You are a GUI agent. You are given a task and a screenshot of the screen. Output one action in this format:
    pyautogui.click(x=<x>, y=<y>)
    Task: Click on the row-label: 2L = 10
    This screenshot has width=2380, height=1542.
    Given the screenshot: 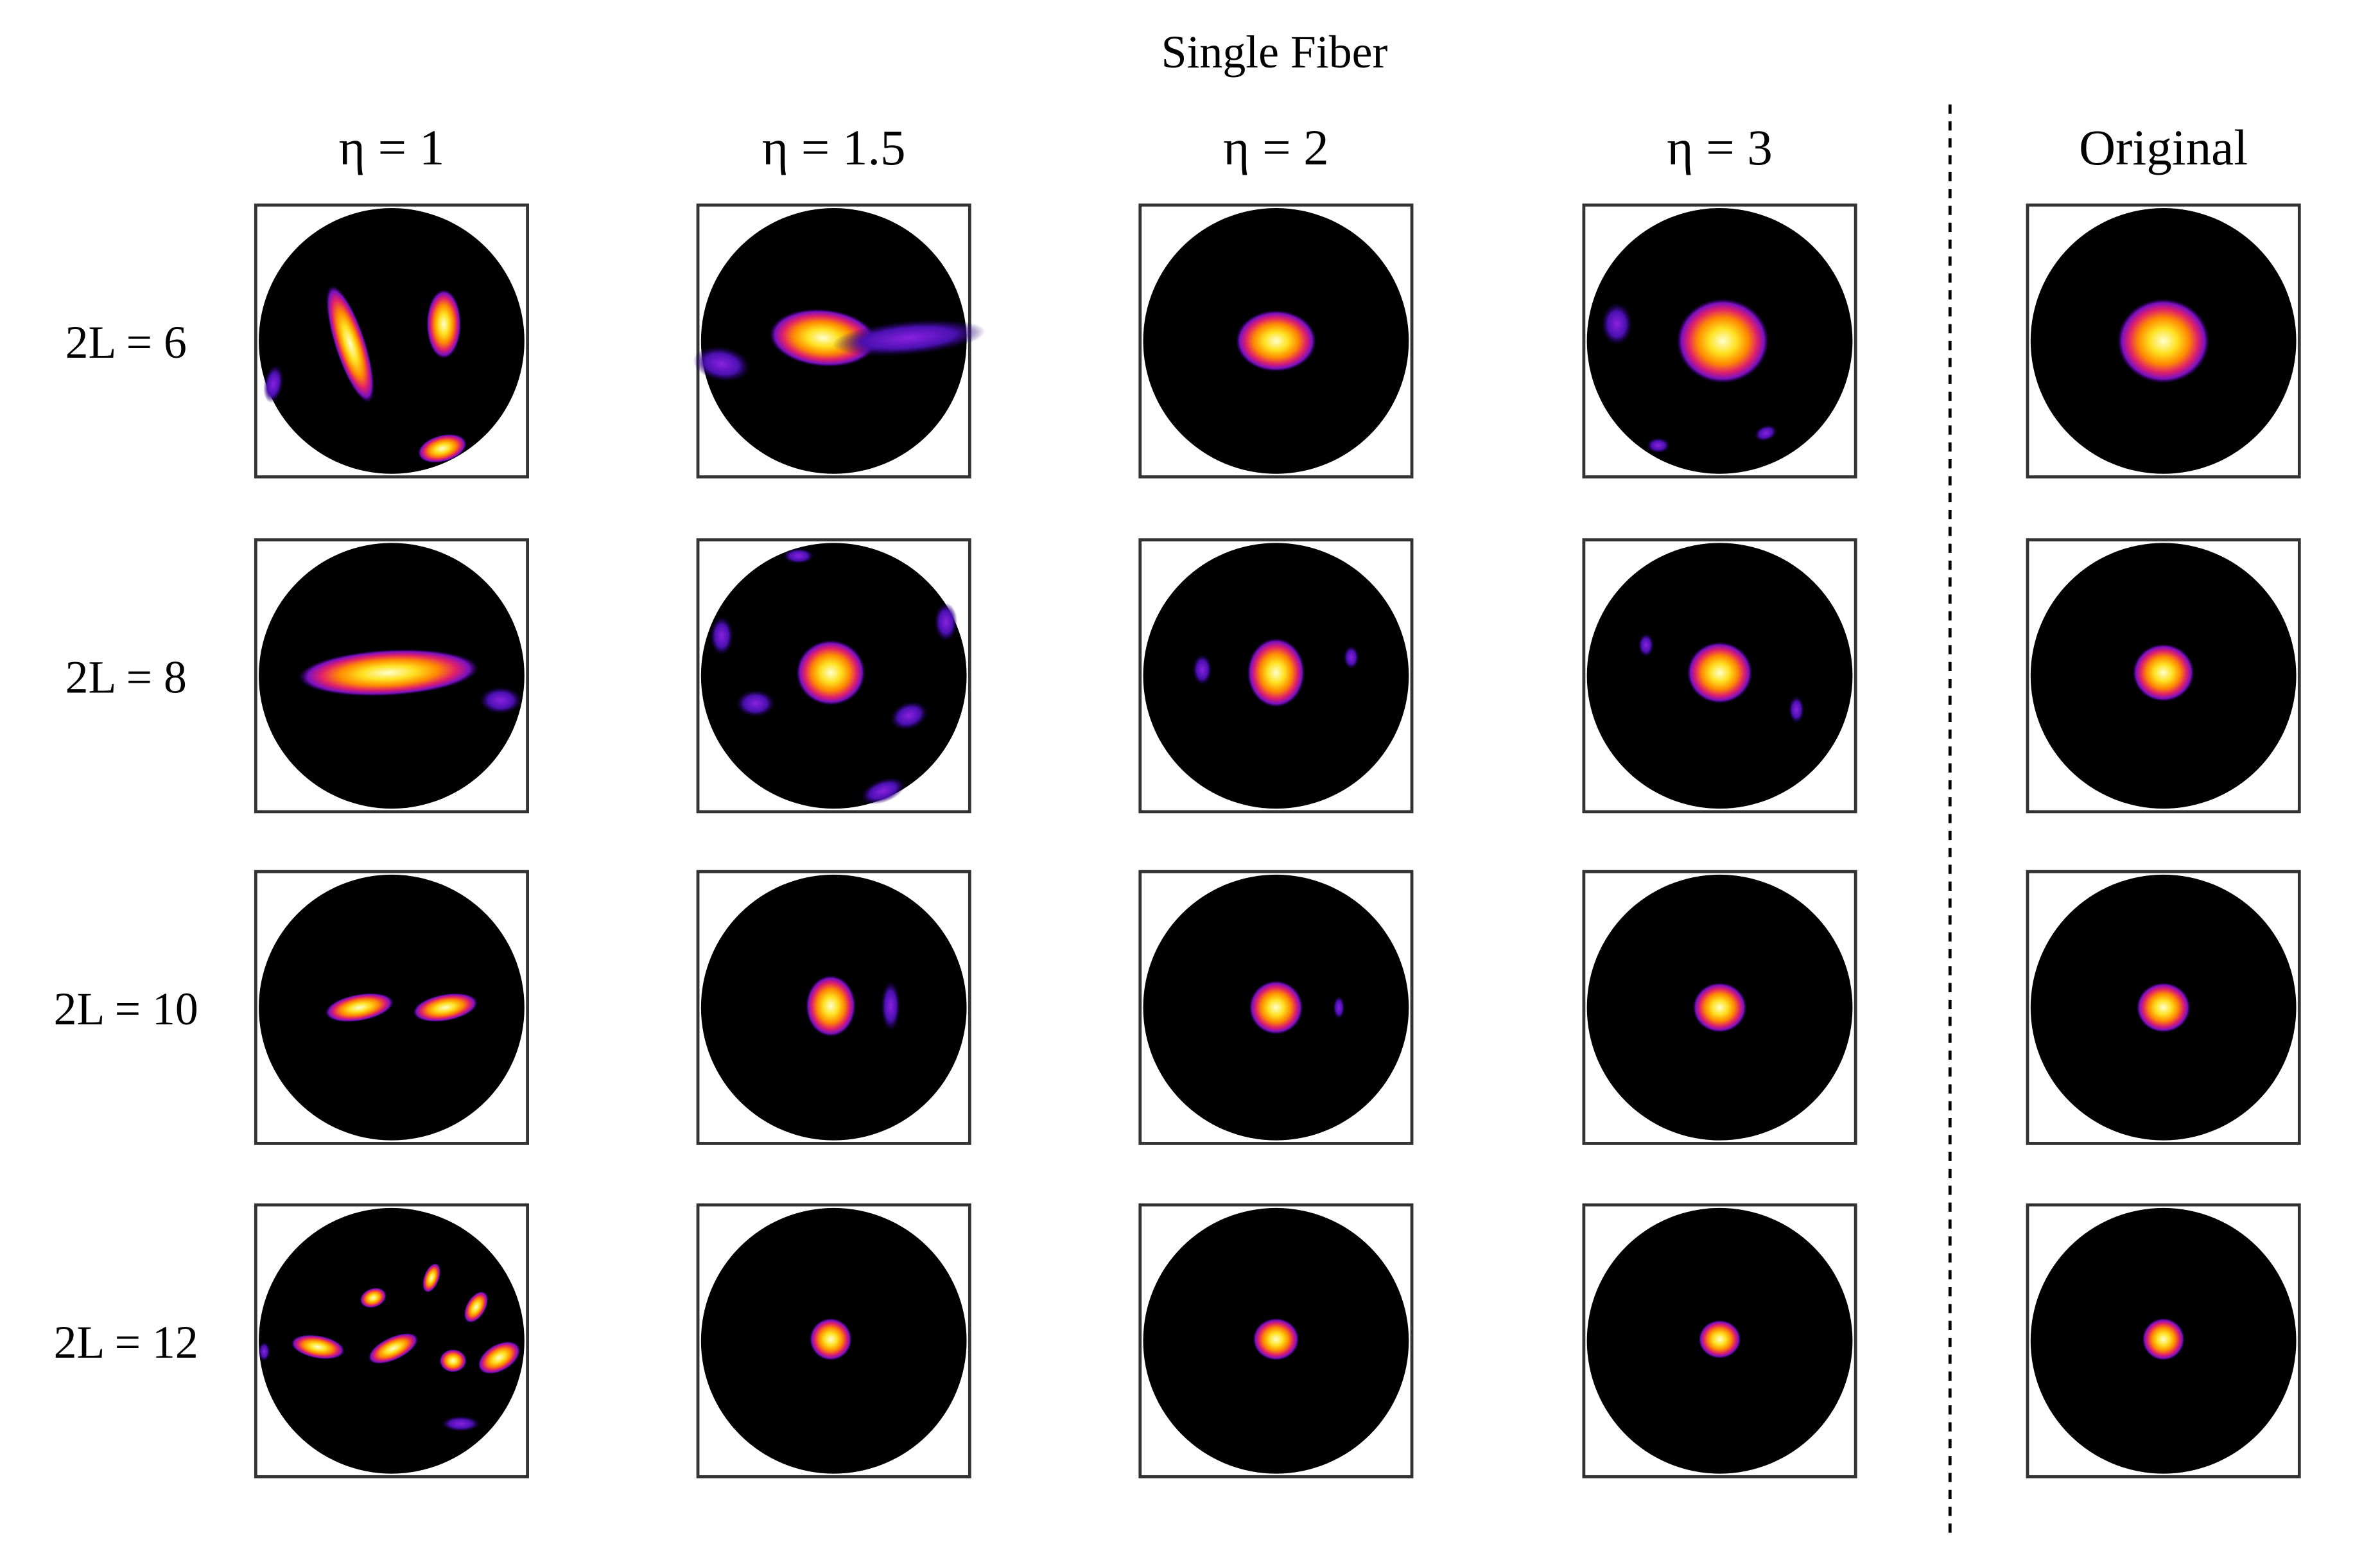 What is the action you would take?
    pyautogui.click(x=126, y=1009)
    